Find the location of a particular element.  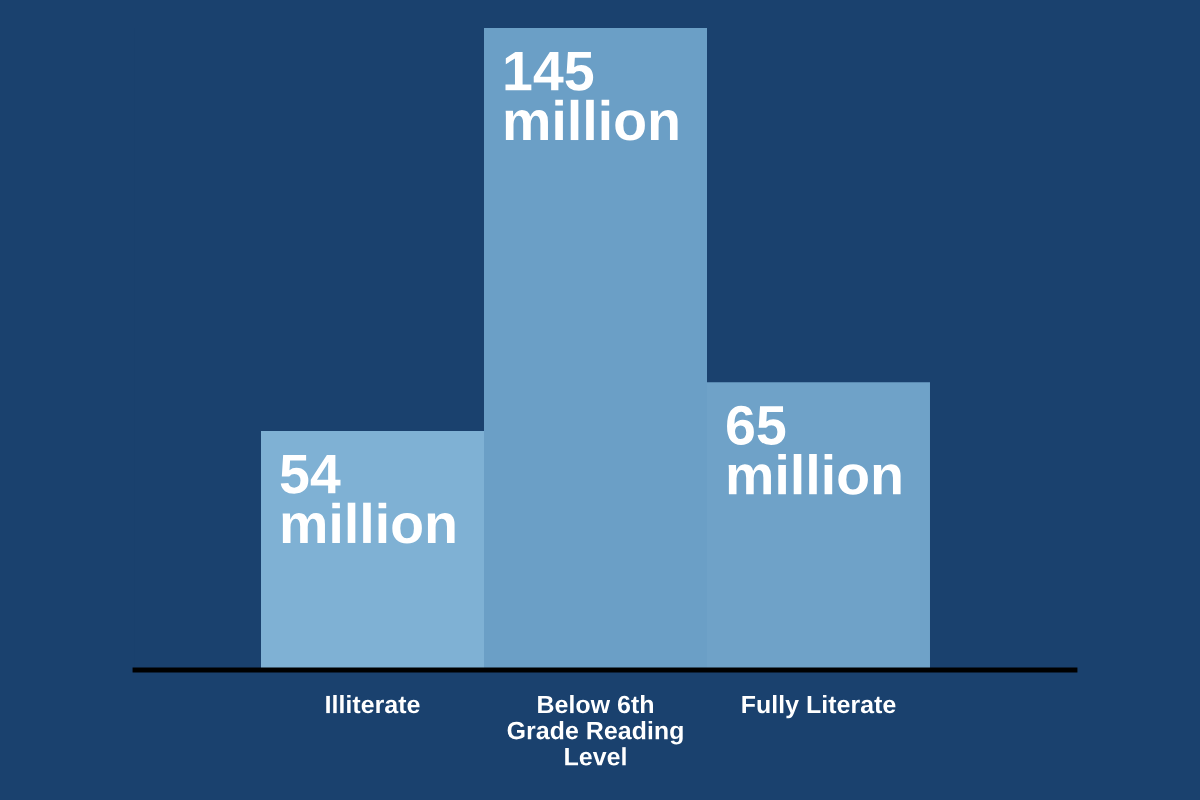

x-tick-label: Below 6th Grade Reading Level is located at coordinates (595, 730).